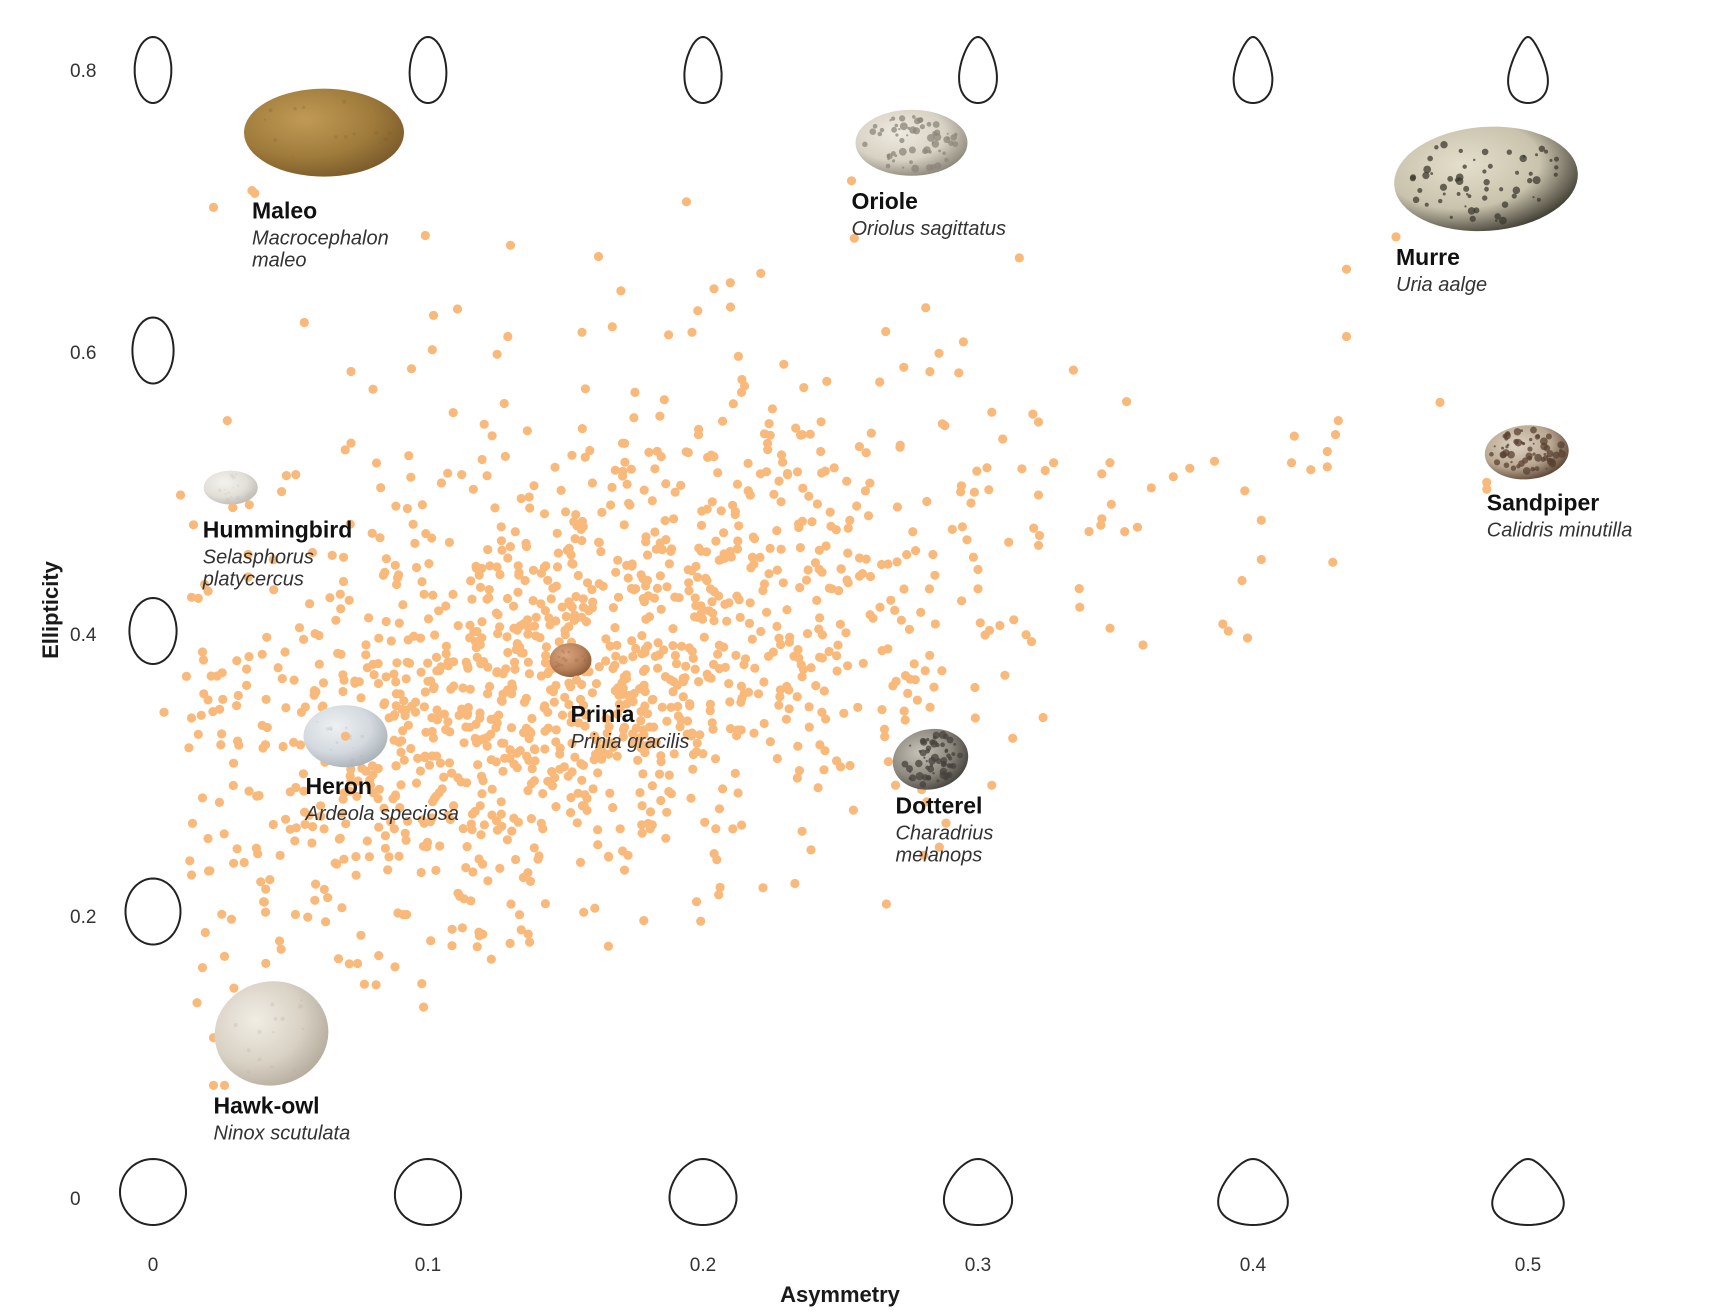 This screenshot has height=1314, width=1722. What do you see at coordinates (570, 660) in the screenshot?
I see `egg-shape` at bounding box center [570, 660].